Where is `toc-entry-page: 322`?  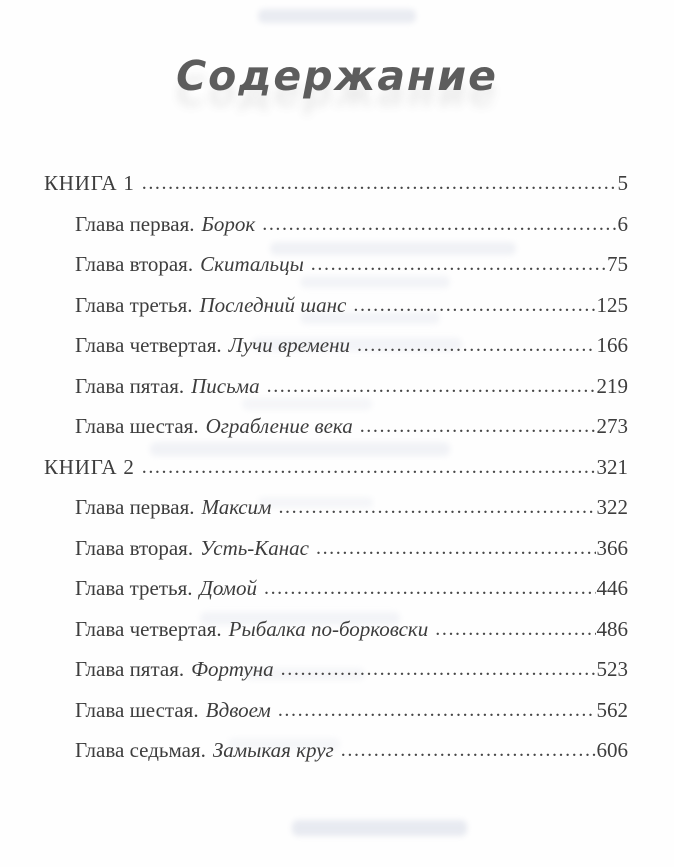 toc-entry-page: 322 is located at coordinates (612, 507).